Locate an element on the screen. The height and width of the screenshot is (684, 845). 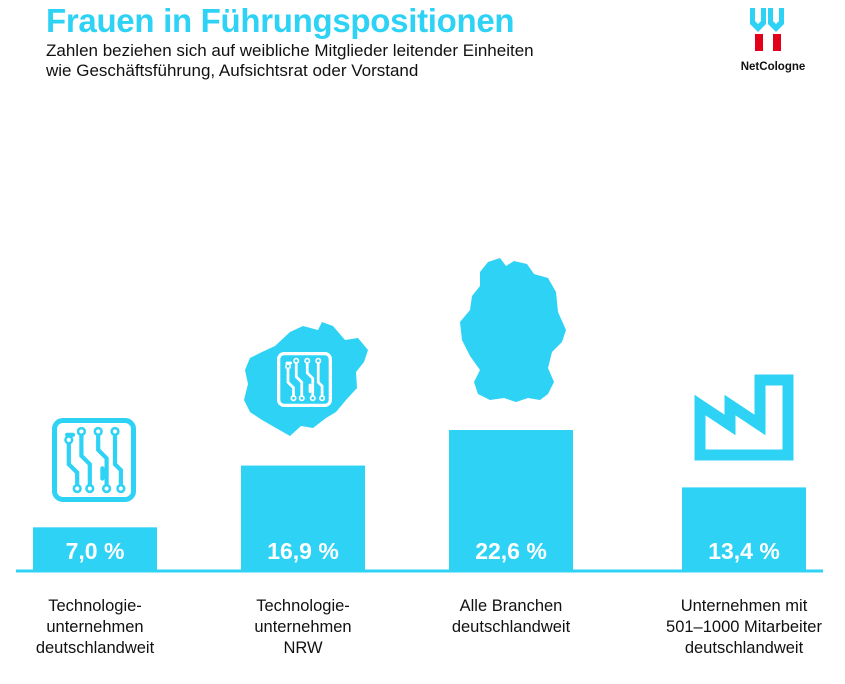
factory-icon is located at coordinates (744, 417).